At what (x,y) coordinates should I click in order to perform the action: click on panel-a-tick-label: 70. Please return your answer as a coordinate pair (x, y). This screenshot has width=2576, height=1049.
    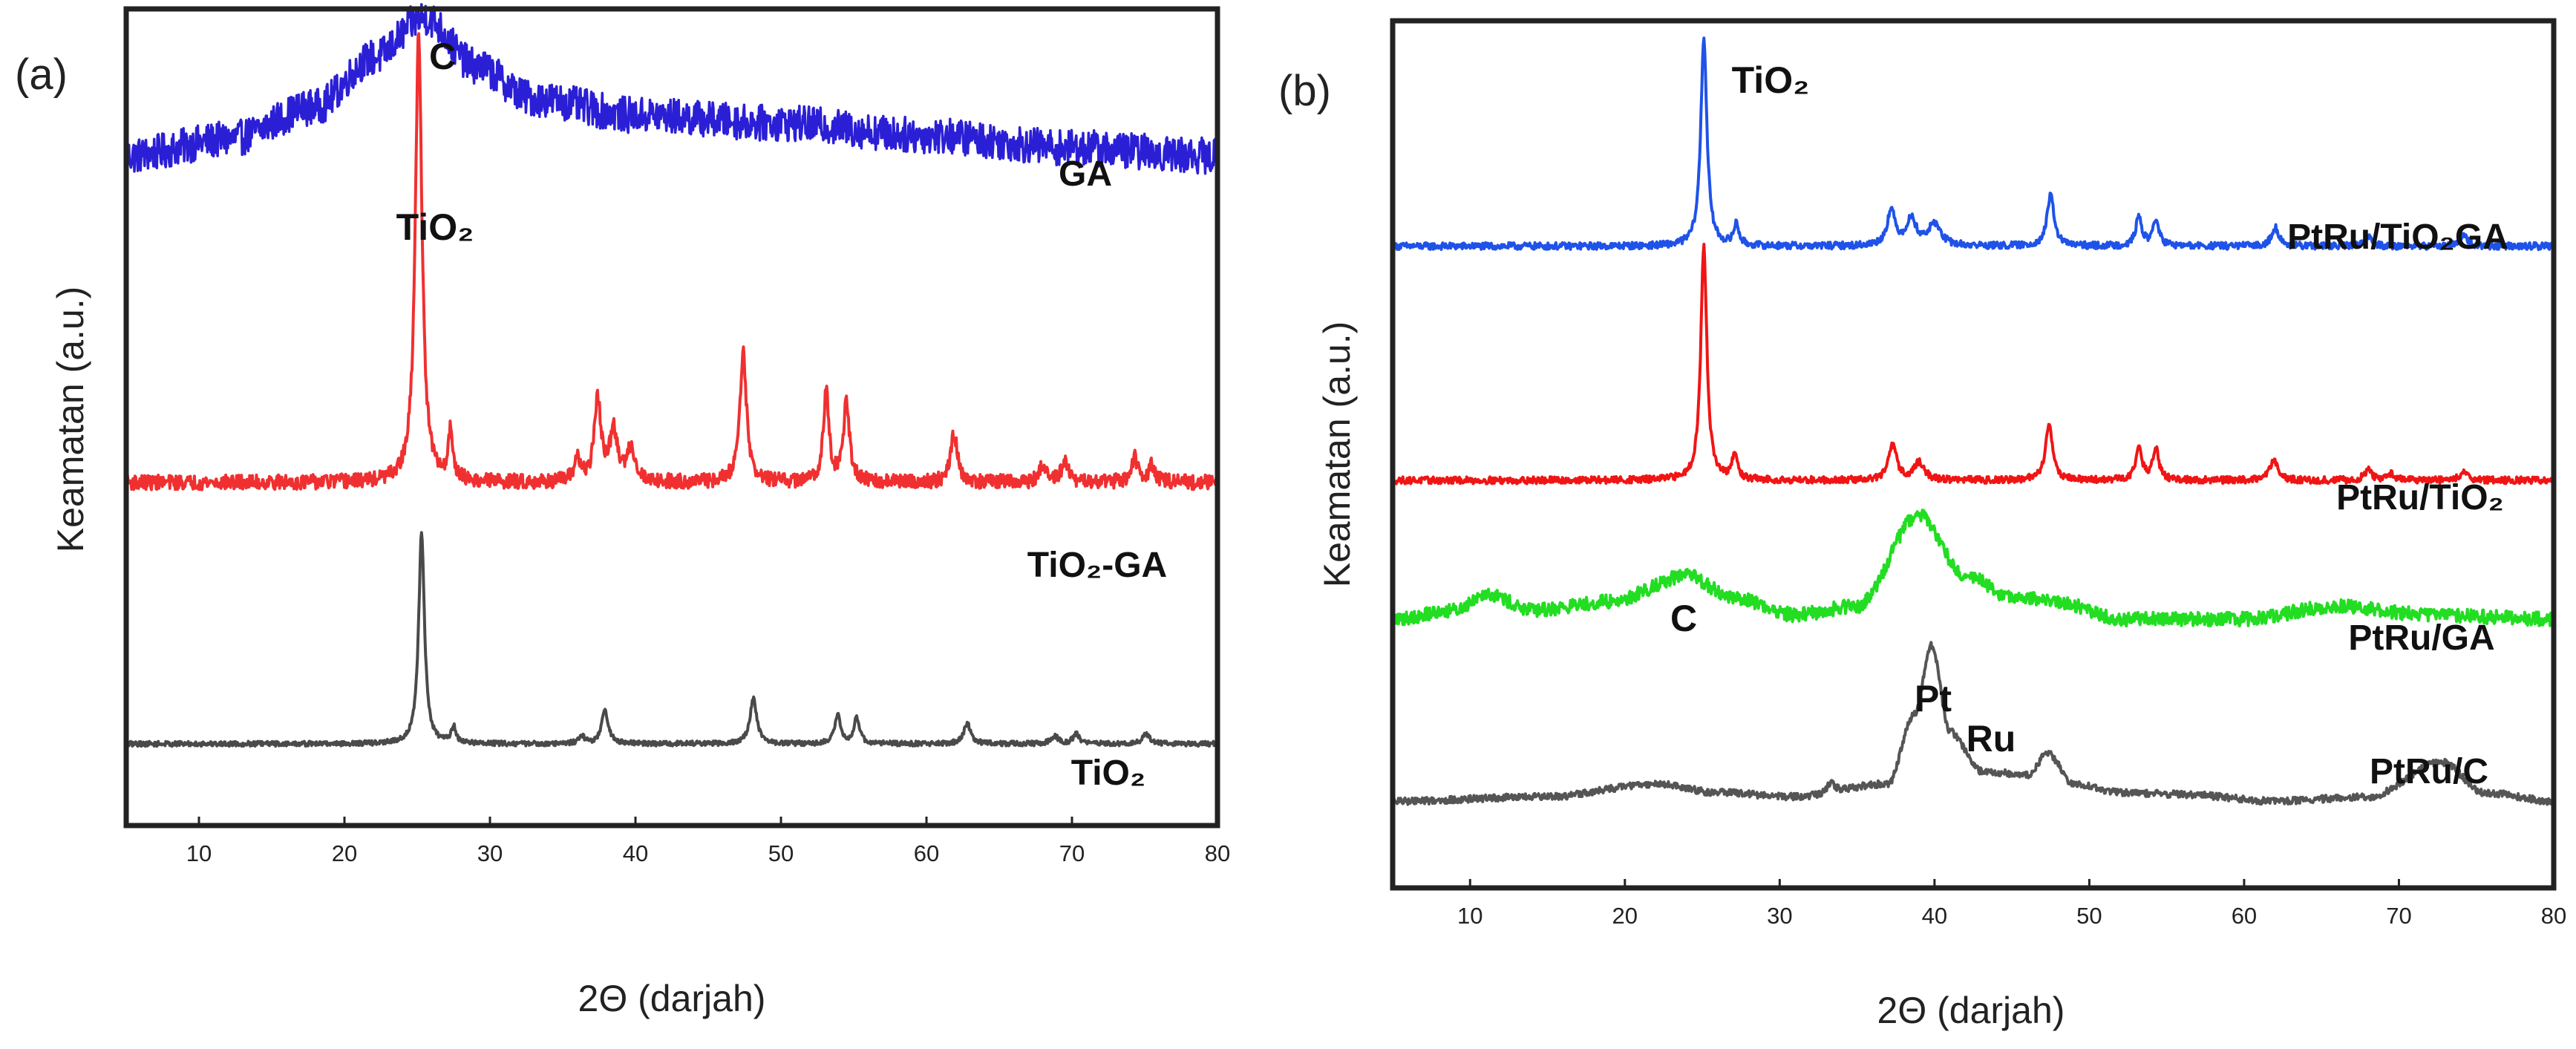
    Looking at the image, I should click on (1072, 853).